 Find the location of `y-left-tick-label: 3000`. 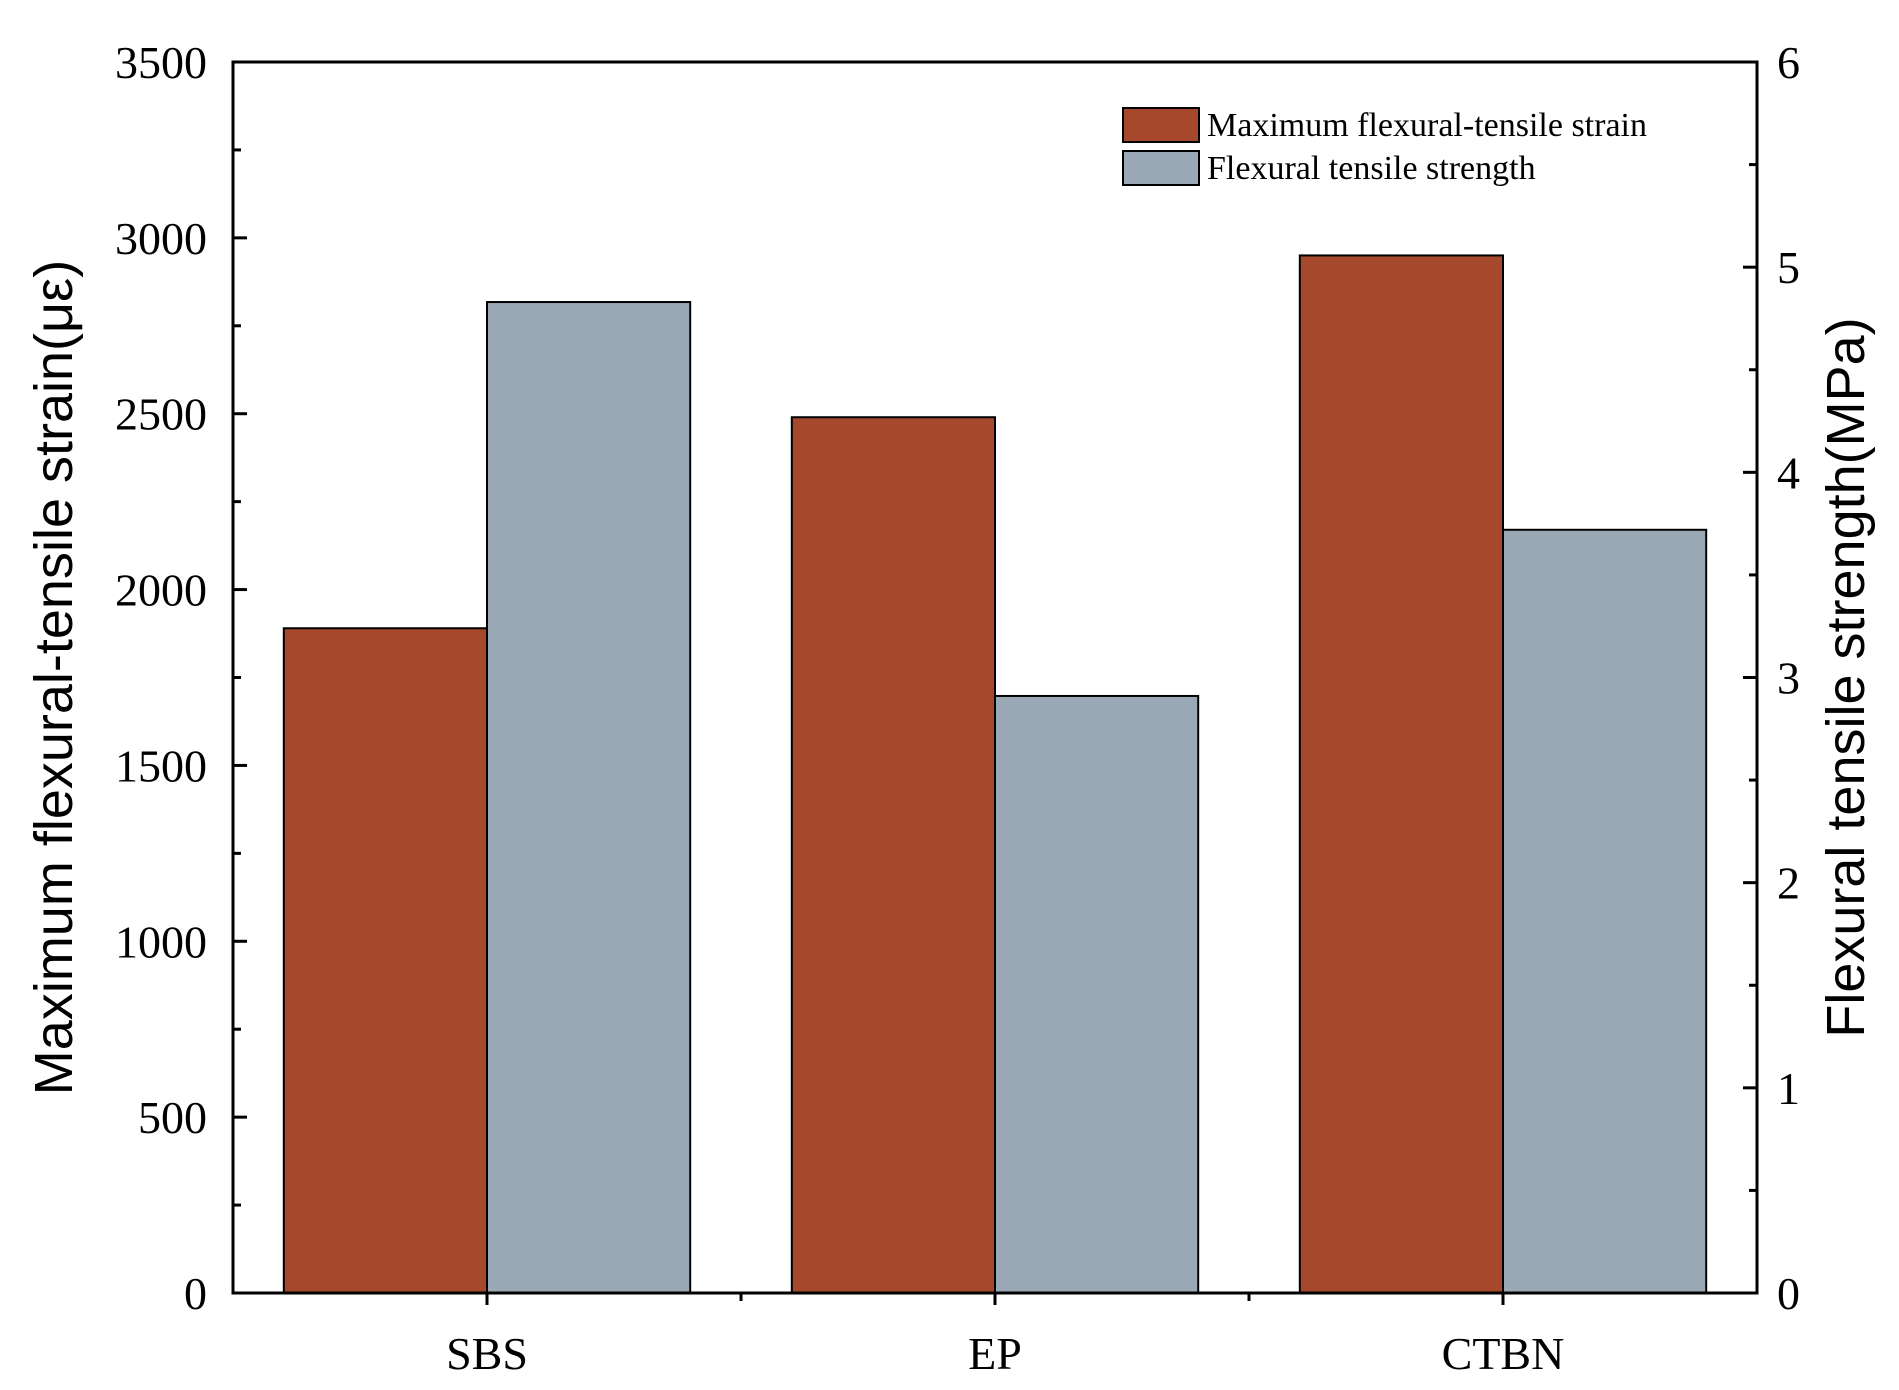

y-left-tick-label: 3000 is located at coordinates (161, 238).